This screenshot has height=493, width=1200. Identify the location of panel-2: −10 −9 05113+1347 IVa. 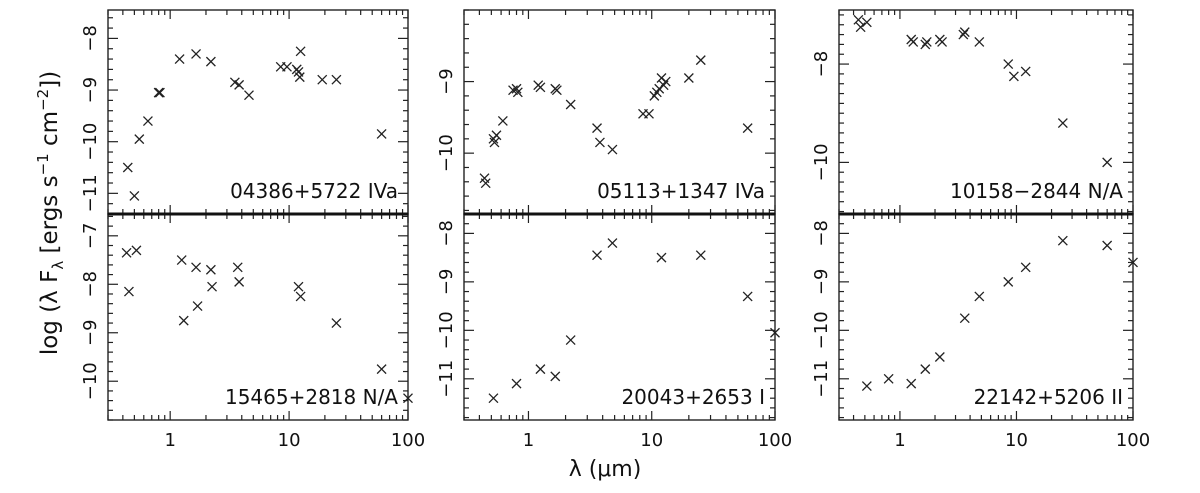
(606, 112).